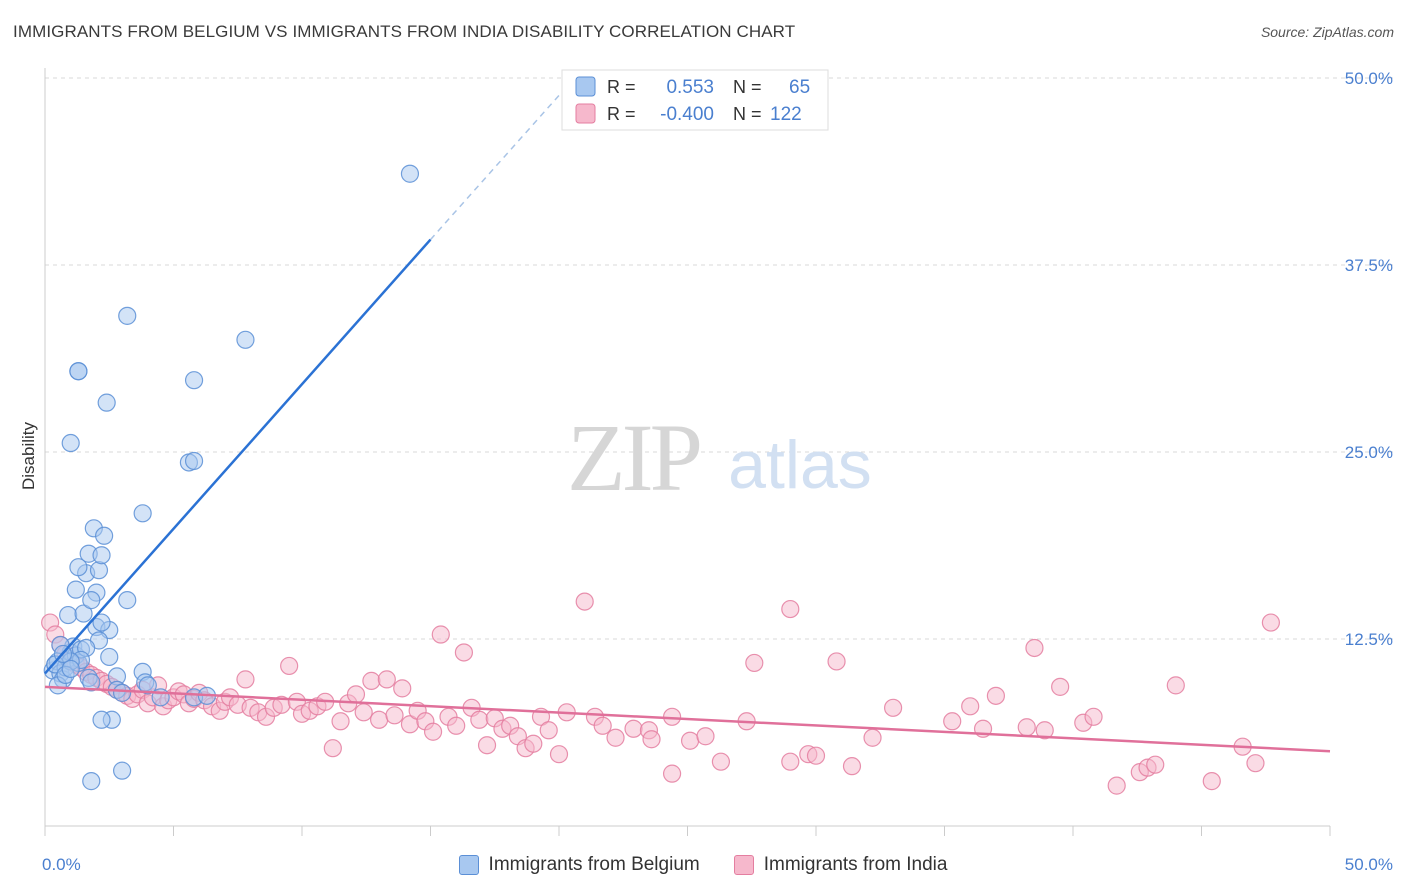 The height and width of the screenshot is (892, 1406). I want to click on watermark-zip: ZIP, so click(633, 457).